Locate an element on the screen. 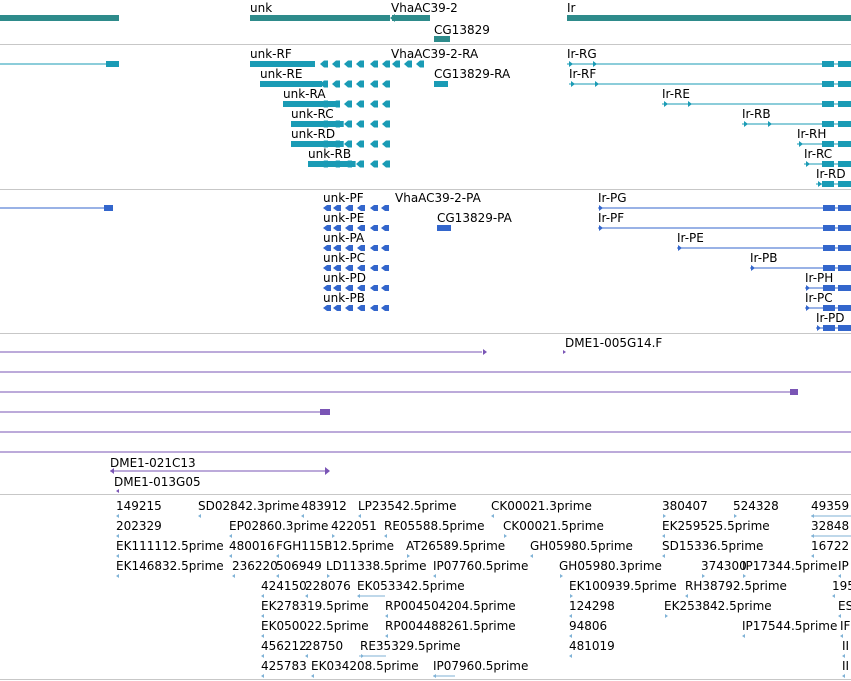 The height and width of the screenshot is (681, 851). est-label: EK146832.5prime is located at coordinates (170, 566).